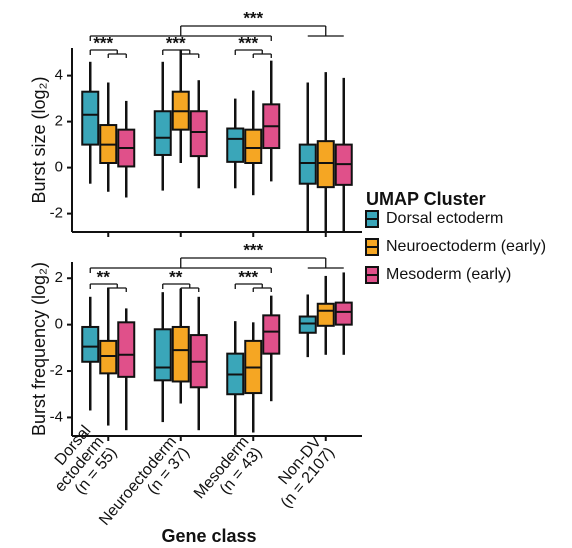 Image resolution: width=572 pixels, height=548 pixels. I want to click on x-tick-label-group: Non-DV(n = 2107), so click(306, 472).